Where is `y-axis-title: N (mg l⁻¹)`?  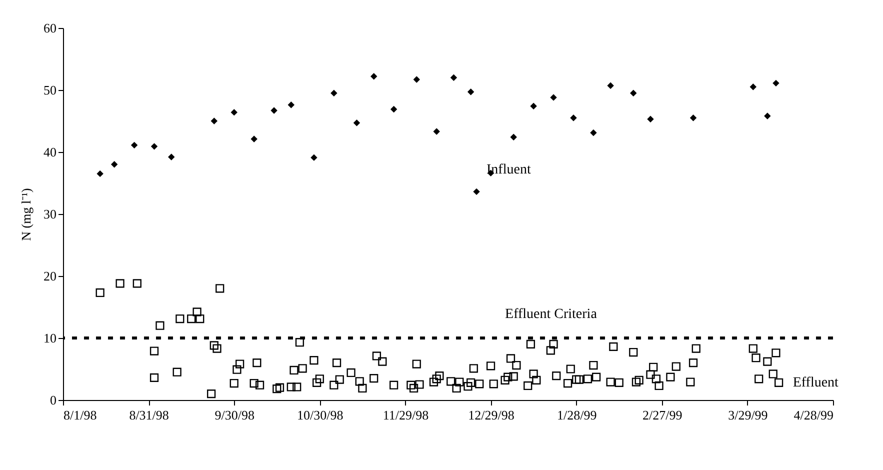 y-axis-title: N (mg l⁻¹) is located at coordinates (26, 214).